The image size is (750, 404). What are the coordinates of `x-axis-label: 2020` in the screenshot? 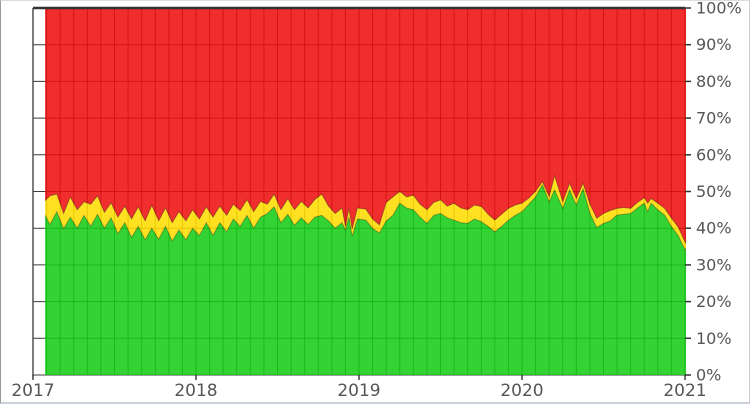 It's located at (521, 391).